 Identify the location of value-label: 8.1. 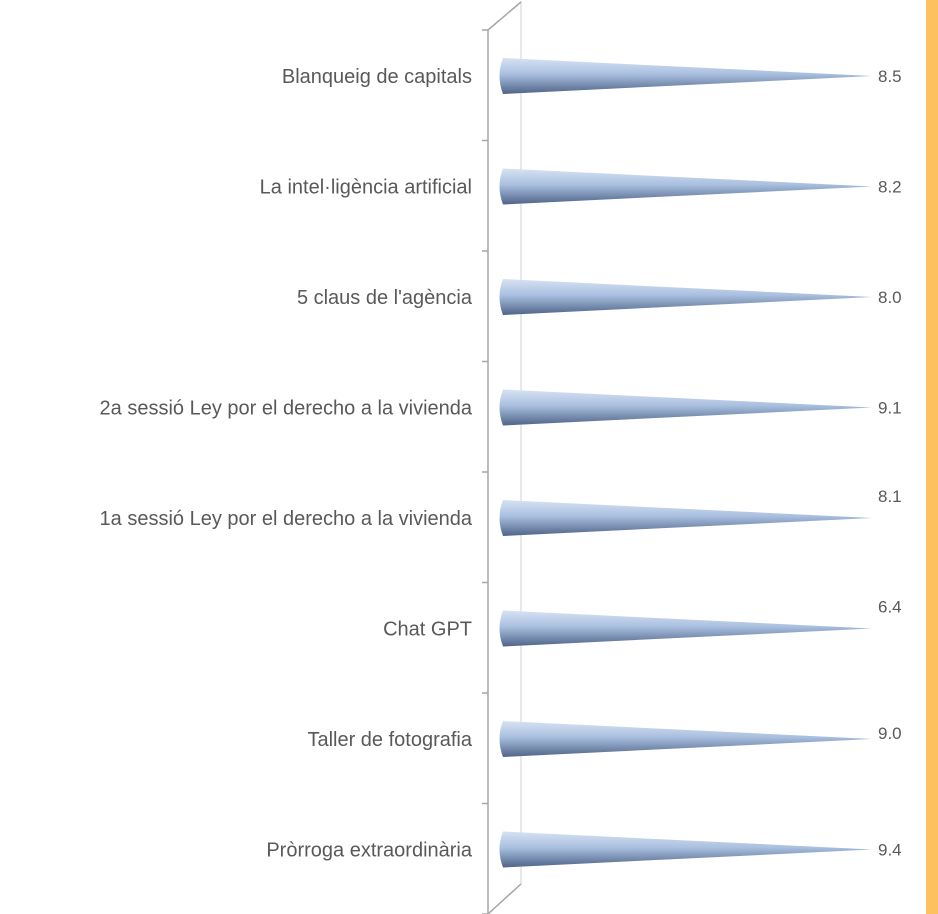
(890, 496).